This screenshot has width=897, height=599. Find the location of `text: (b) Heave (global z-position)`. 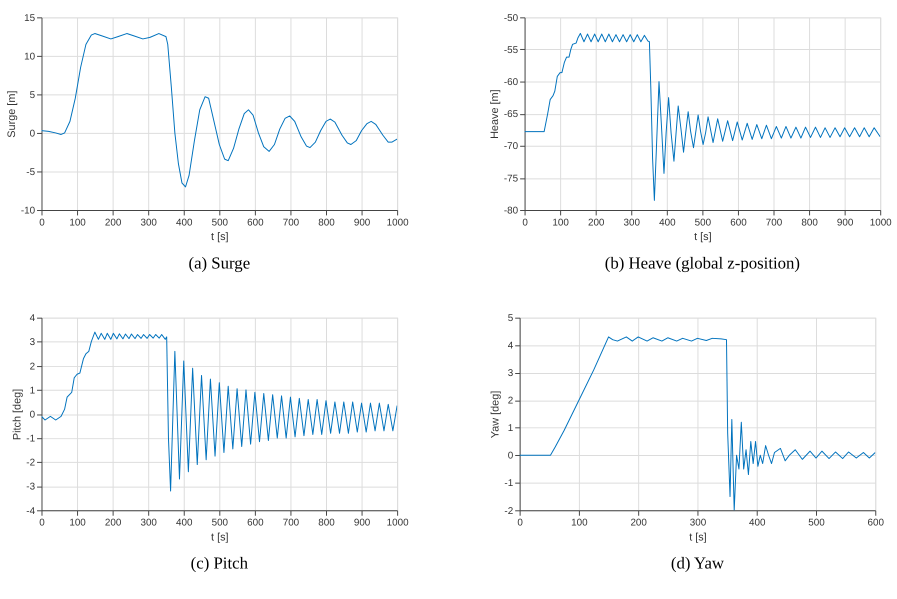

text: (b) Heave (global z-position) is located at coordinates (702, 262).